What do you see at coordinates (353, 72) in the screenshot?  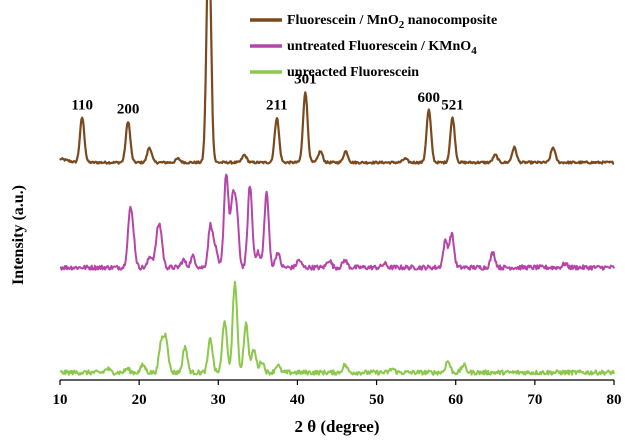 I see `legend-label-3: unreacted Fluorescein` at bounding box center [353, 72].